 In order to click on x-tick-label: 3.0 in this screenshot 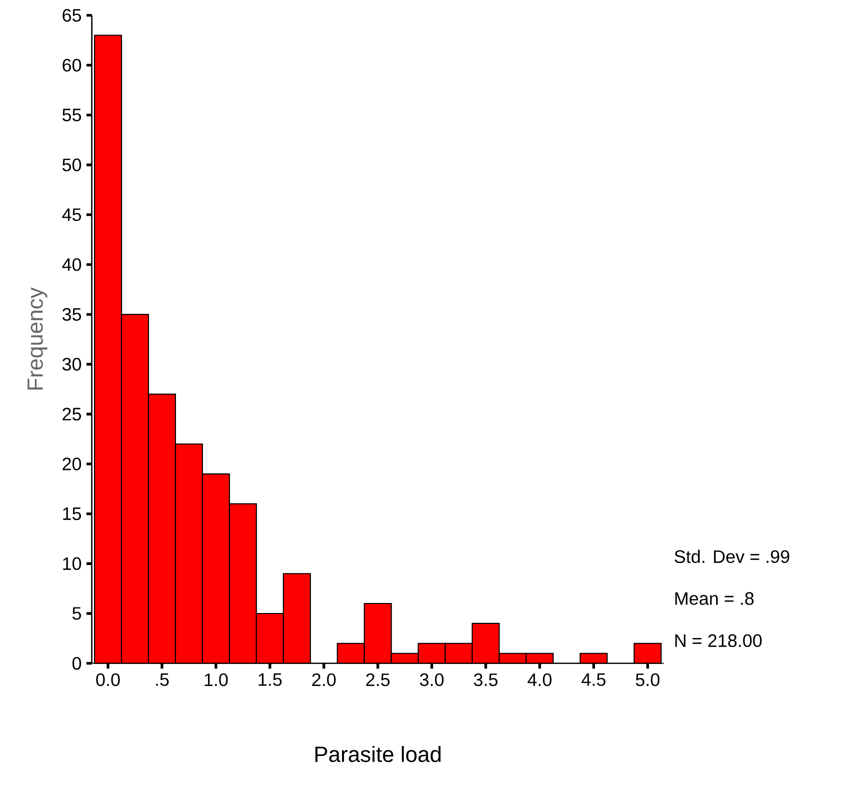, I will do `click(432, 679)`.